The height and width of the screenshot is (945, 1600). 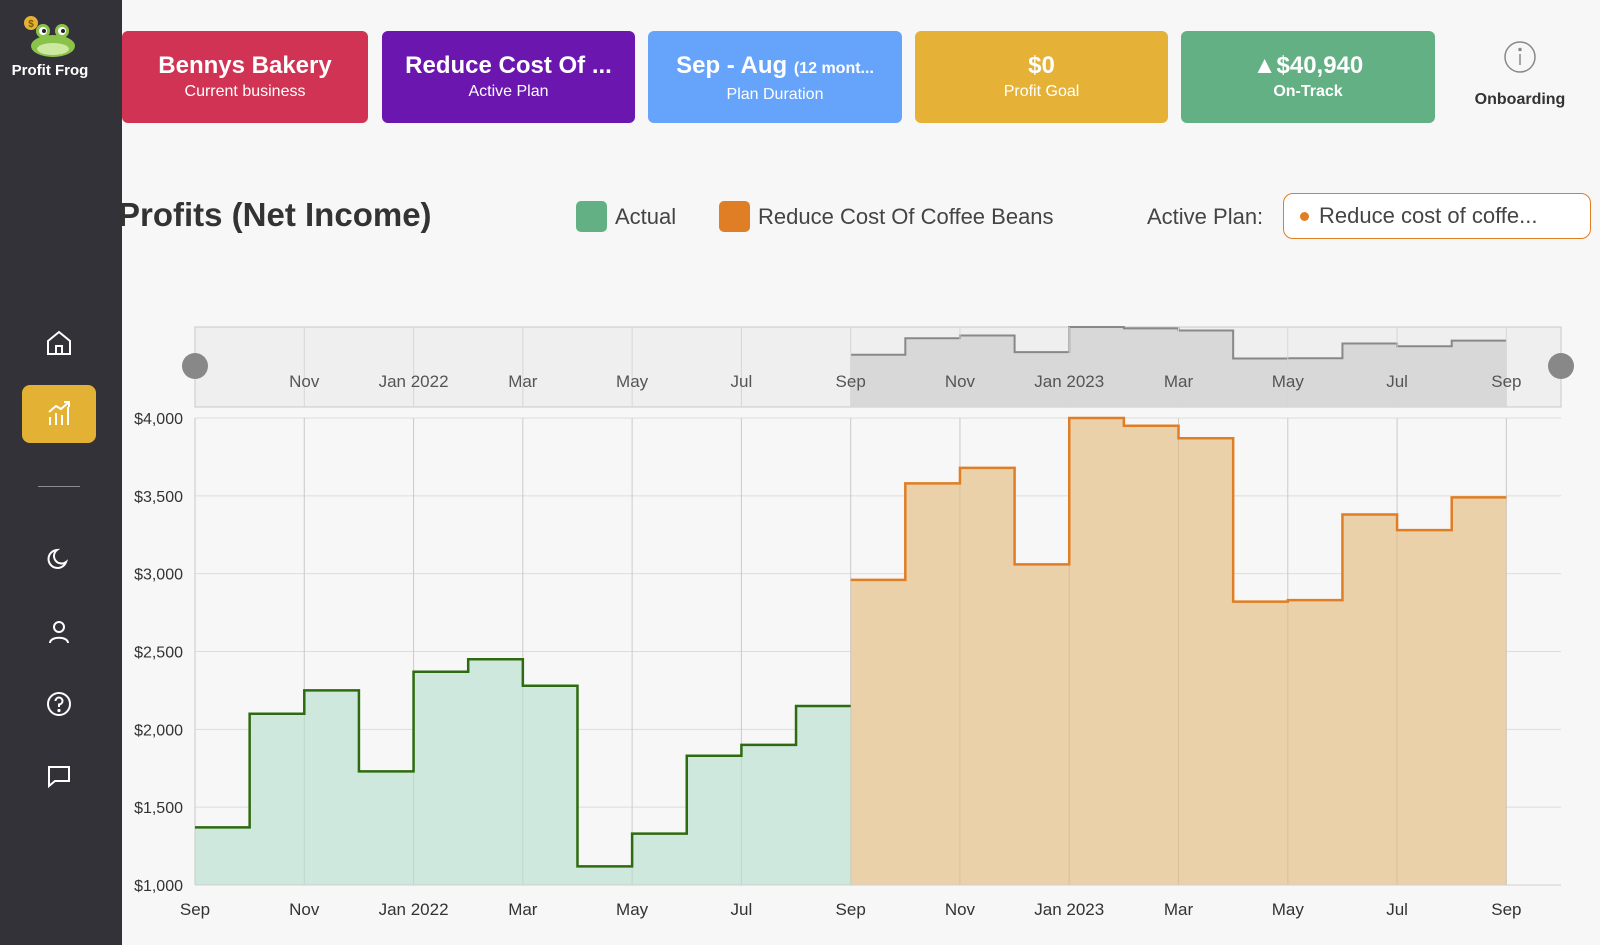 What do you see at coordinates (1561, 366) in the screenshot?
I see `navigator-right-handle` at bounding box center [1561, 366].